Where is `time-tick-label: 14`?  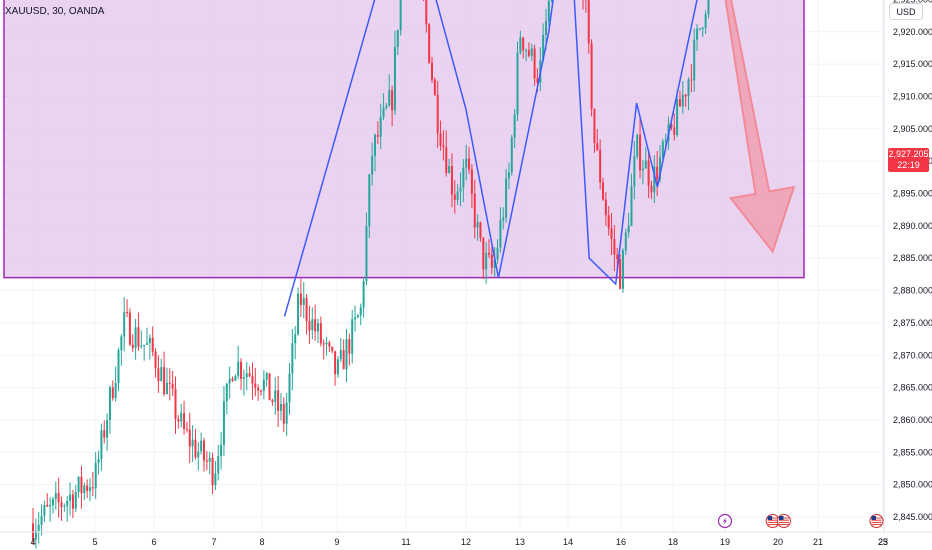 time-tick-label: 14 is located at coordinates (568, 542).